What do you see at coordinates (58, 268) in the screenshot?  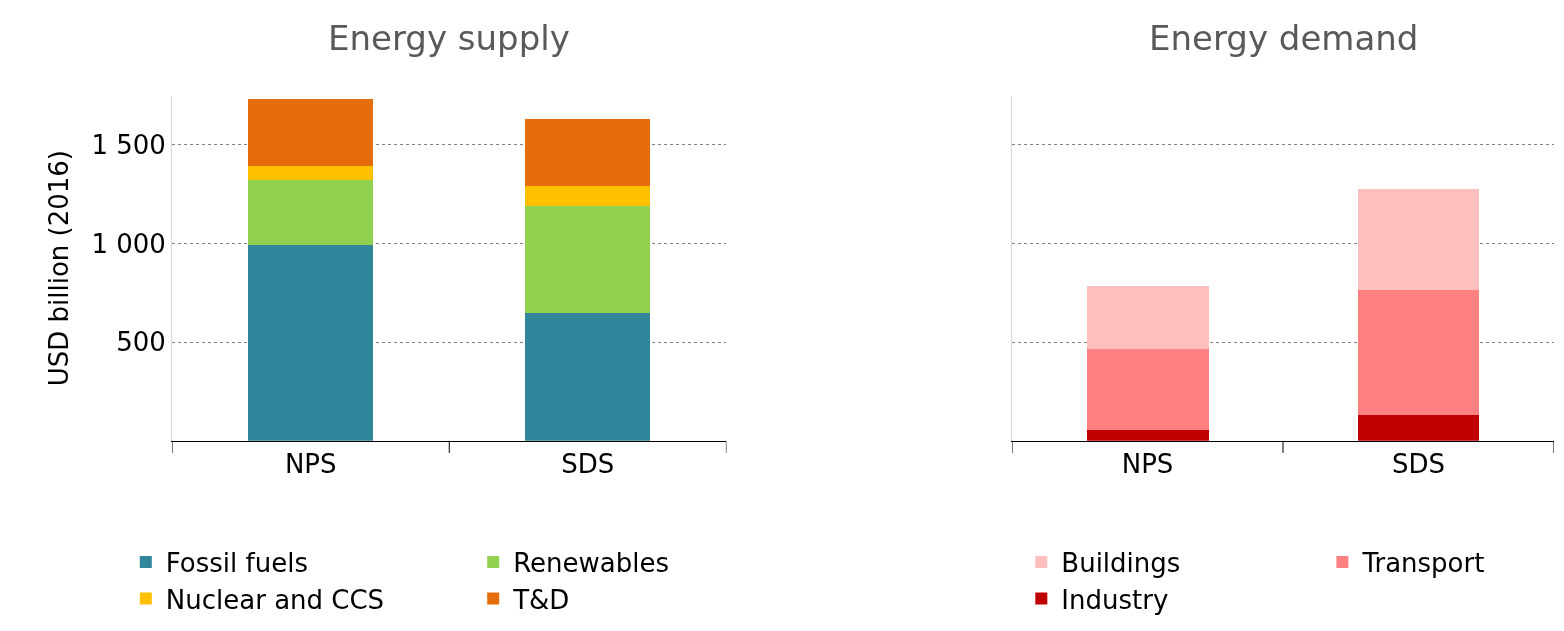 I see `y-axis-title: USD billion (2016)` at bounding box center [58, 268].